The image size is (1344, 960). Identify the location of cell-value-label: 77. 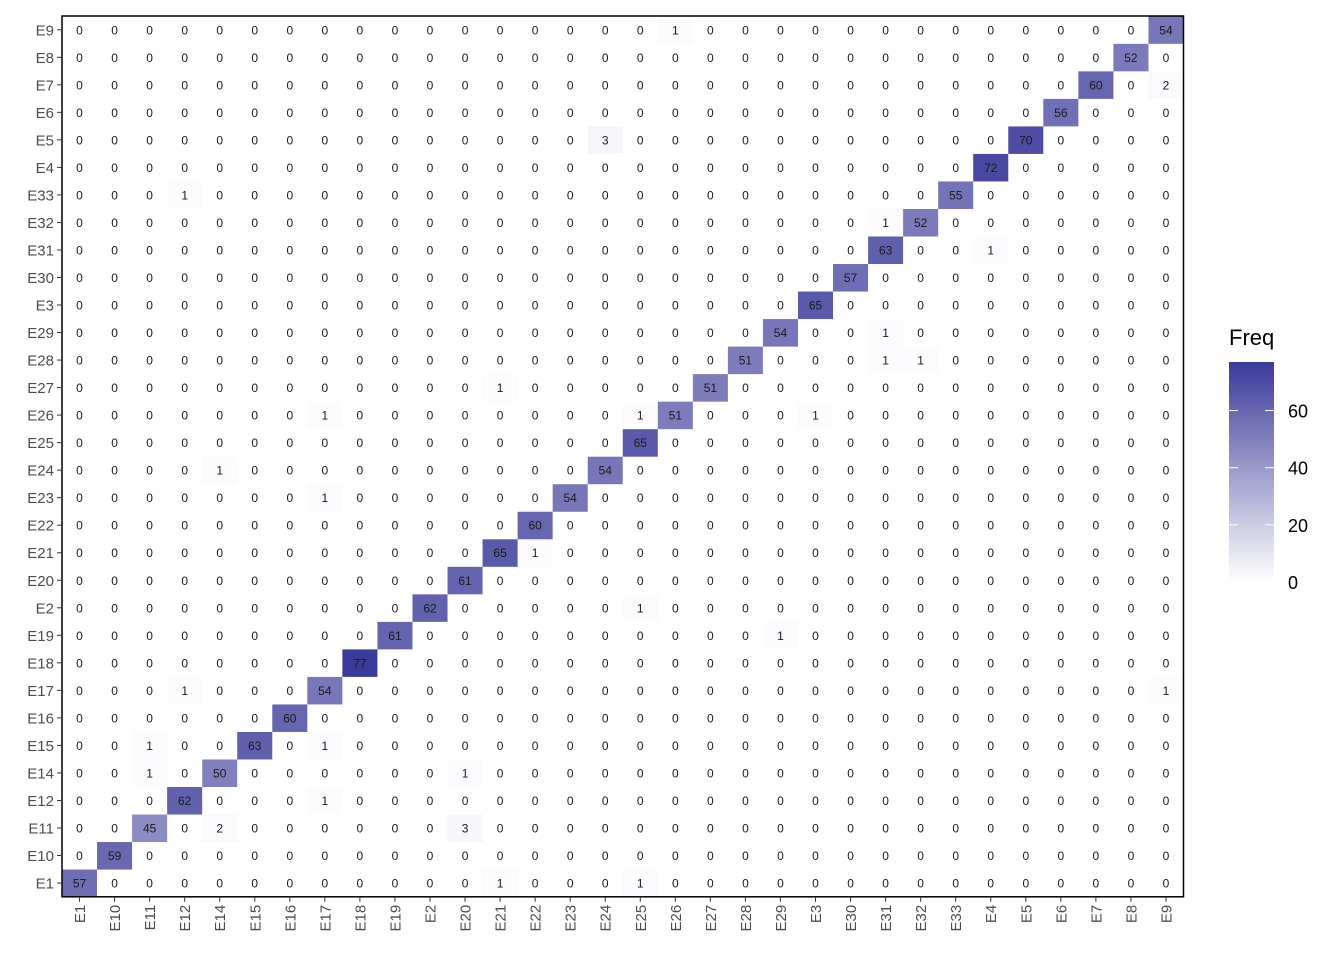
(360, 663).